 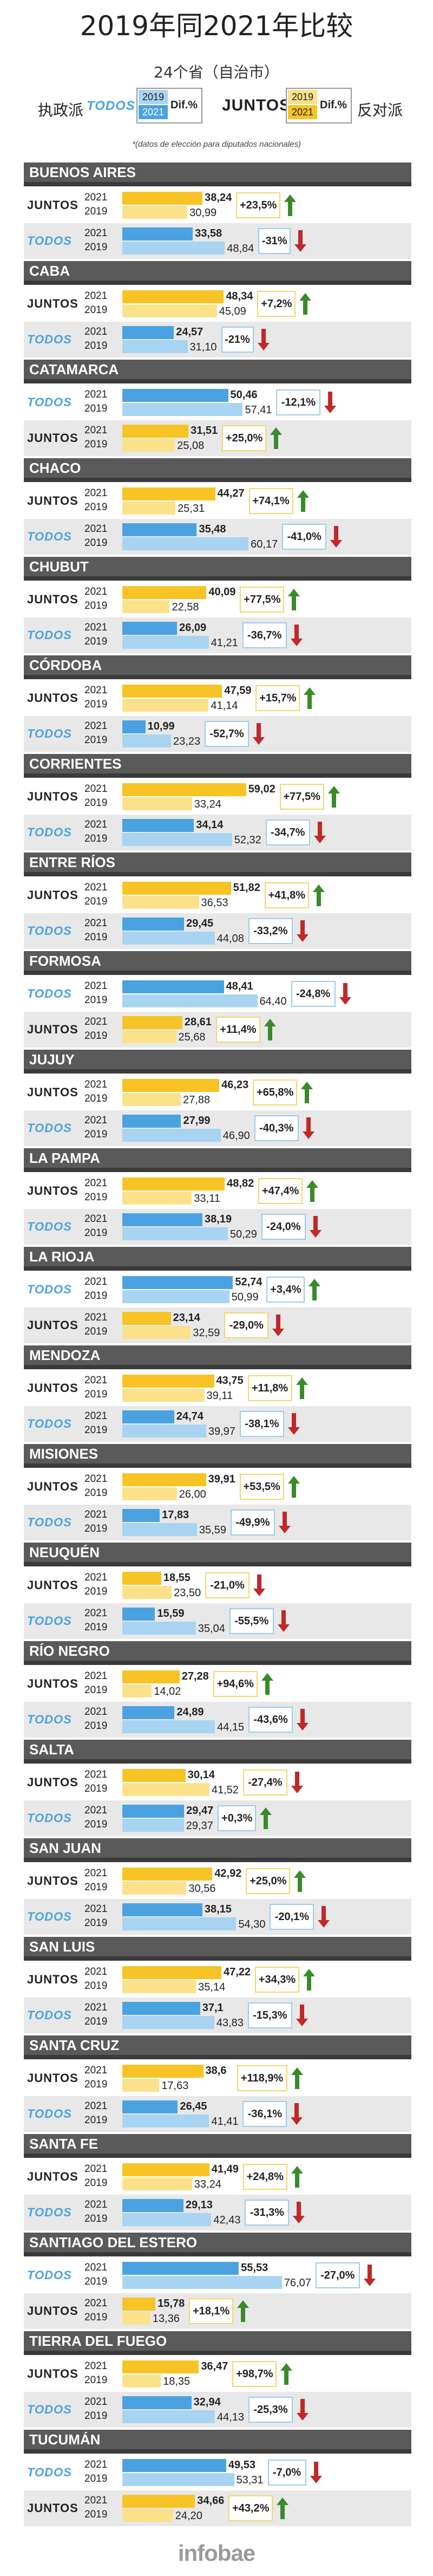 What do you see at coordinates (228, 1873) in the screenshot?
I see `value-2021: 42,92` at bounding box center [228, 1873].